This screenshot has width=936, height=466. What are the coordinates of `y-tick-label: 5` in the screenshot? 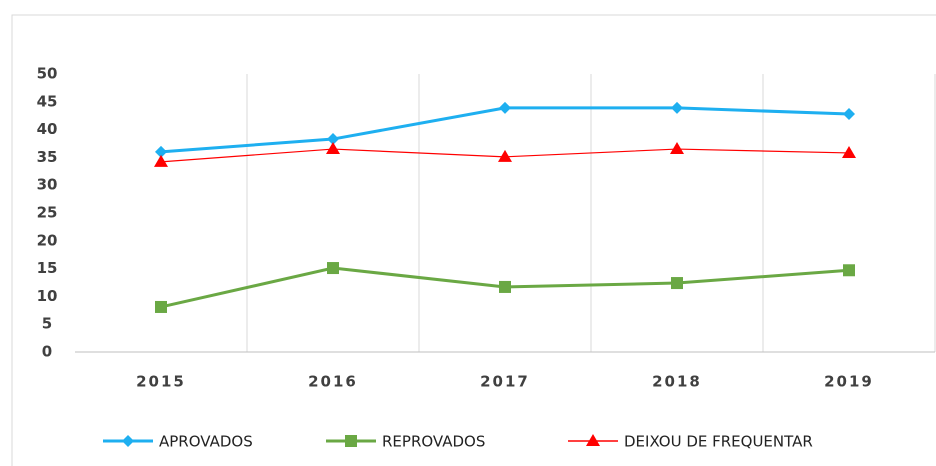 It's located at (47, 324).